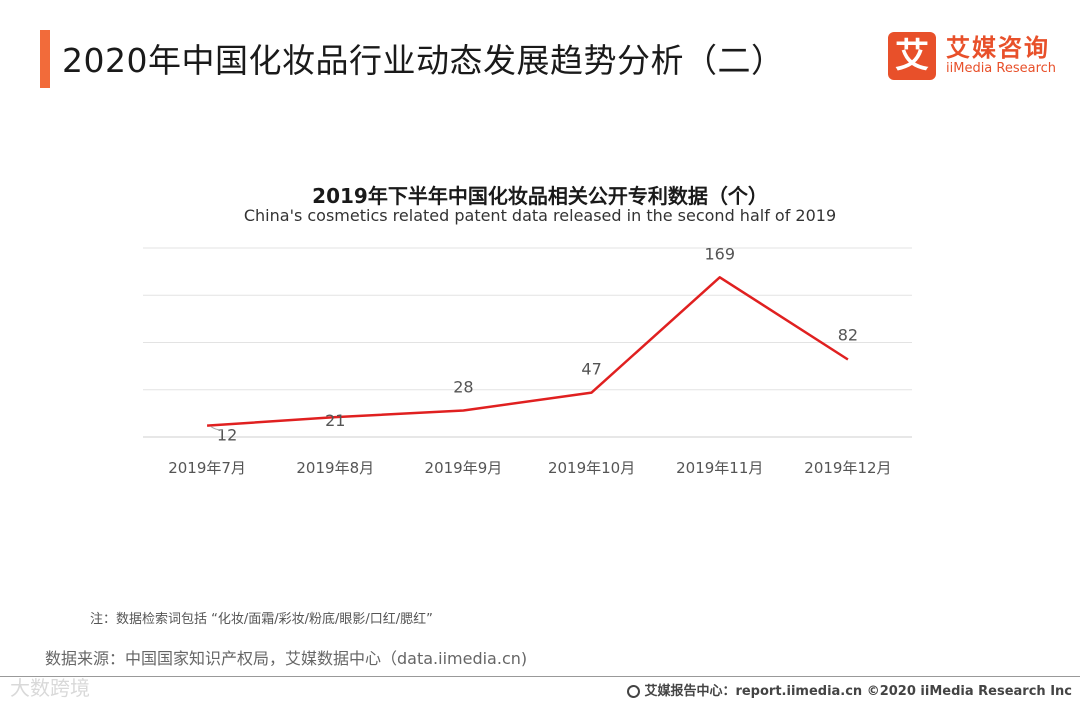  I want to click on x-tick-label: 2019年9月, so click(464, 468).